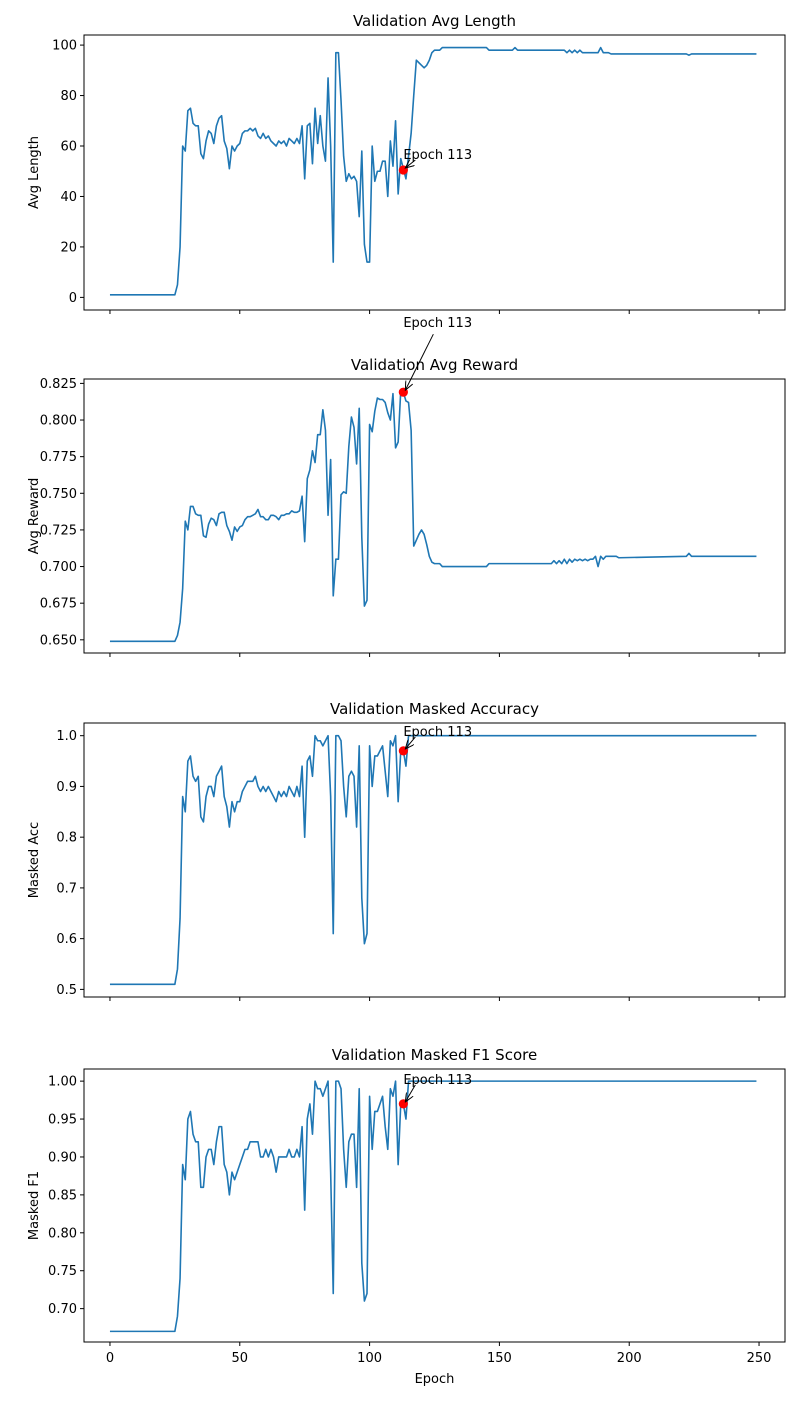  I want to click on y-tick-label: 0.800, so click(58, 421).